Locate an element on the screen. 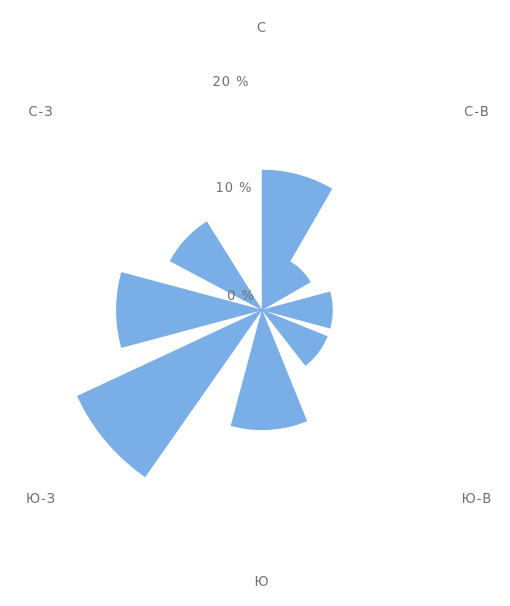 The width and height of the screenshot is (510, 606). direction-label-s: Ю is located at coordinates (261, 582).